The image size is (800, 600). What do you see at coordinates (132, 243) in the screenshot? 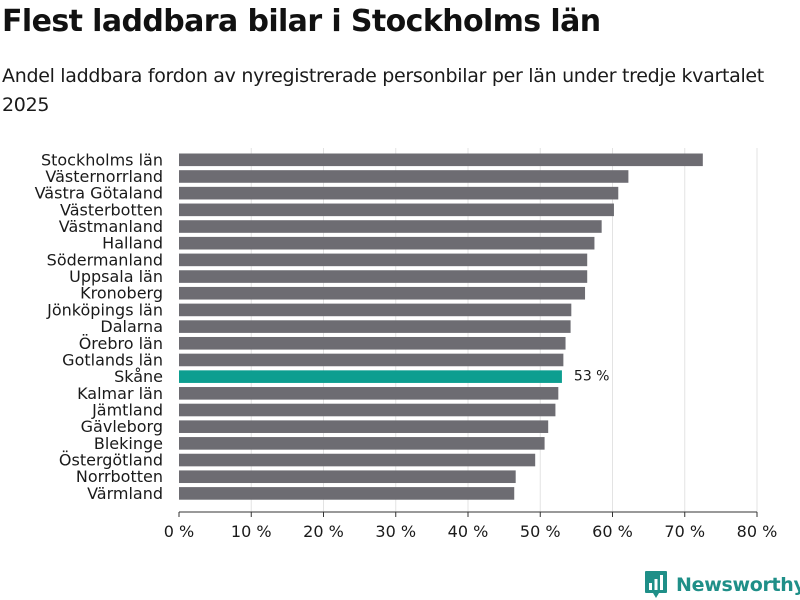
I see `category-label: Halland` at bounding box center [132, 243].